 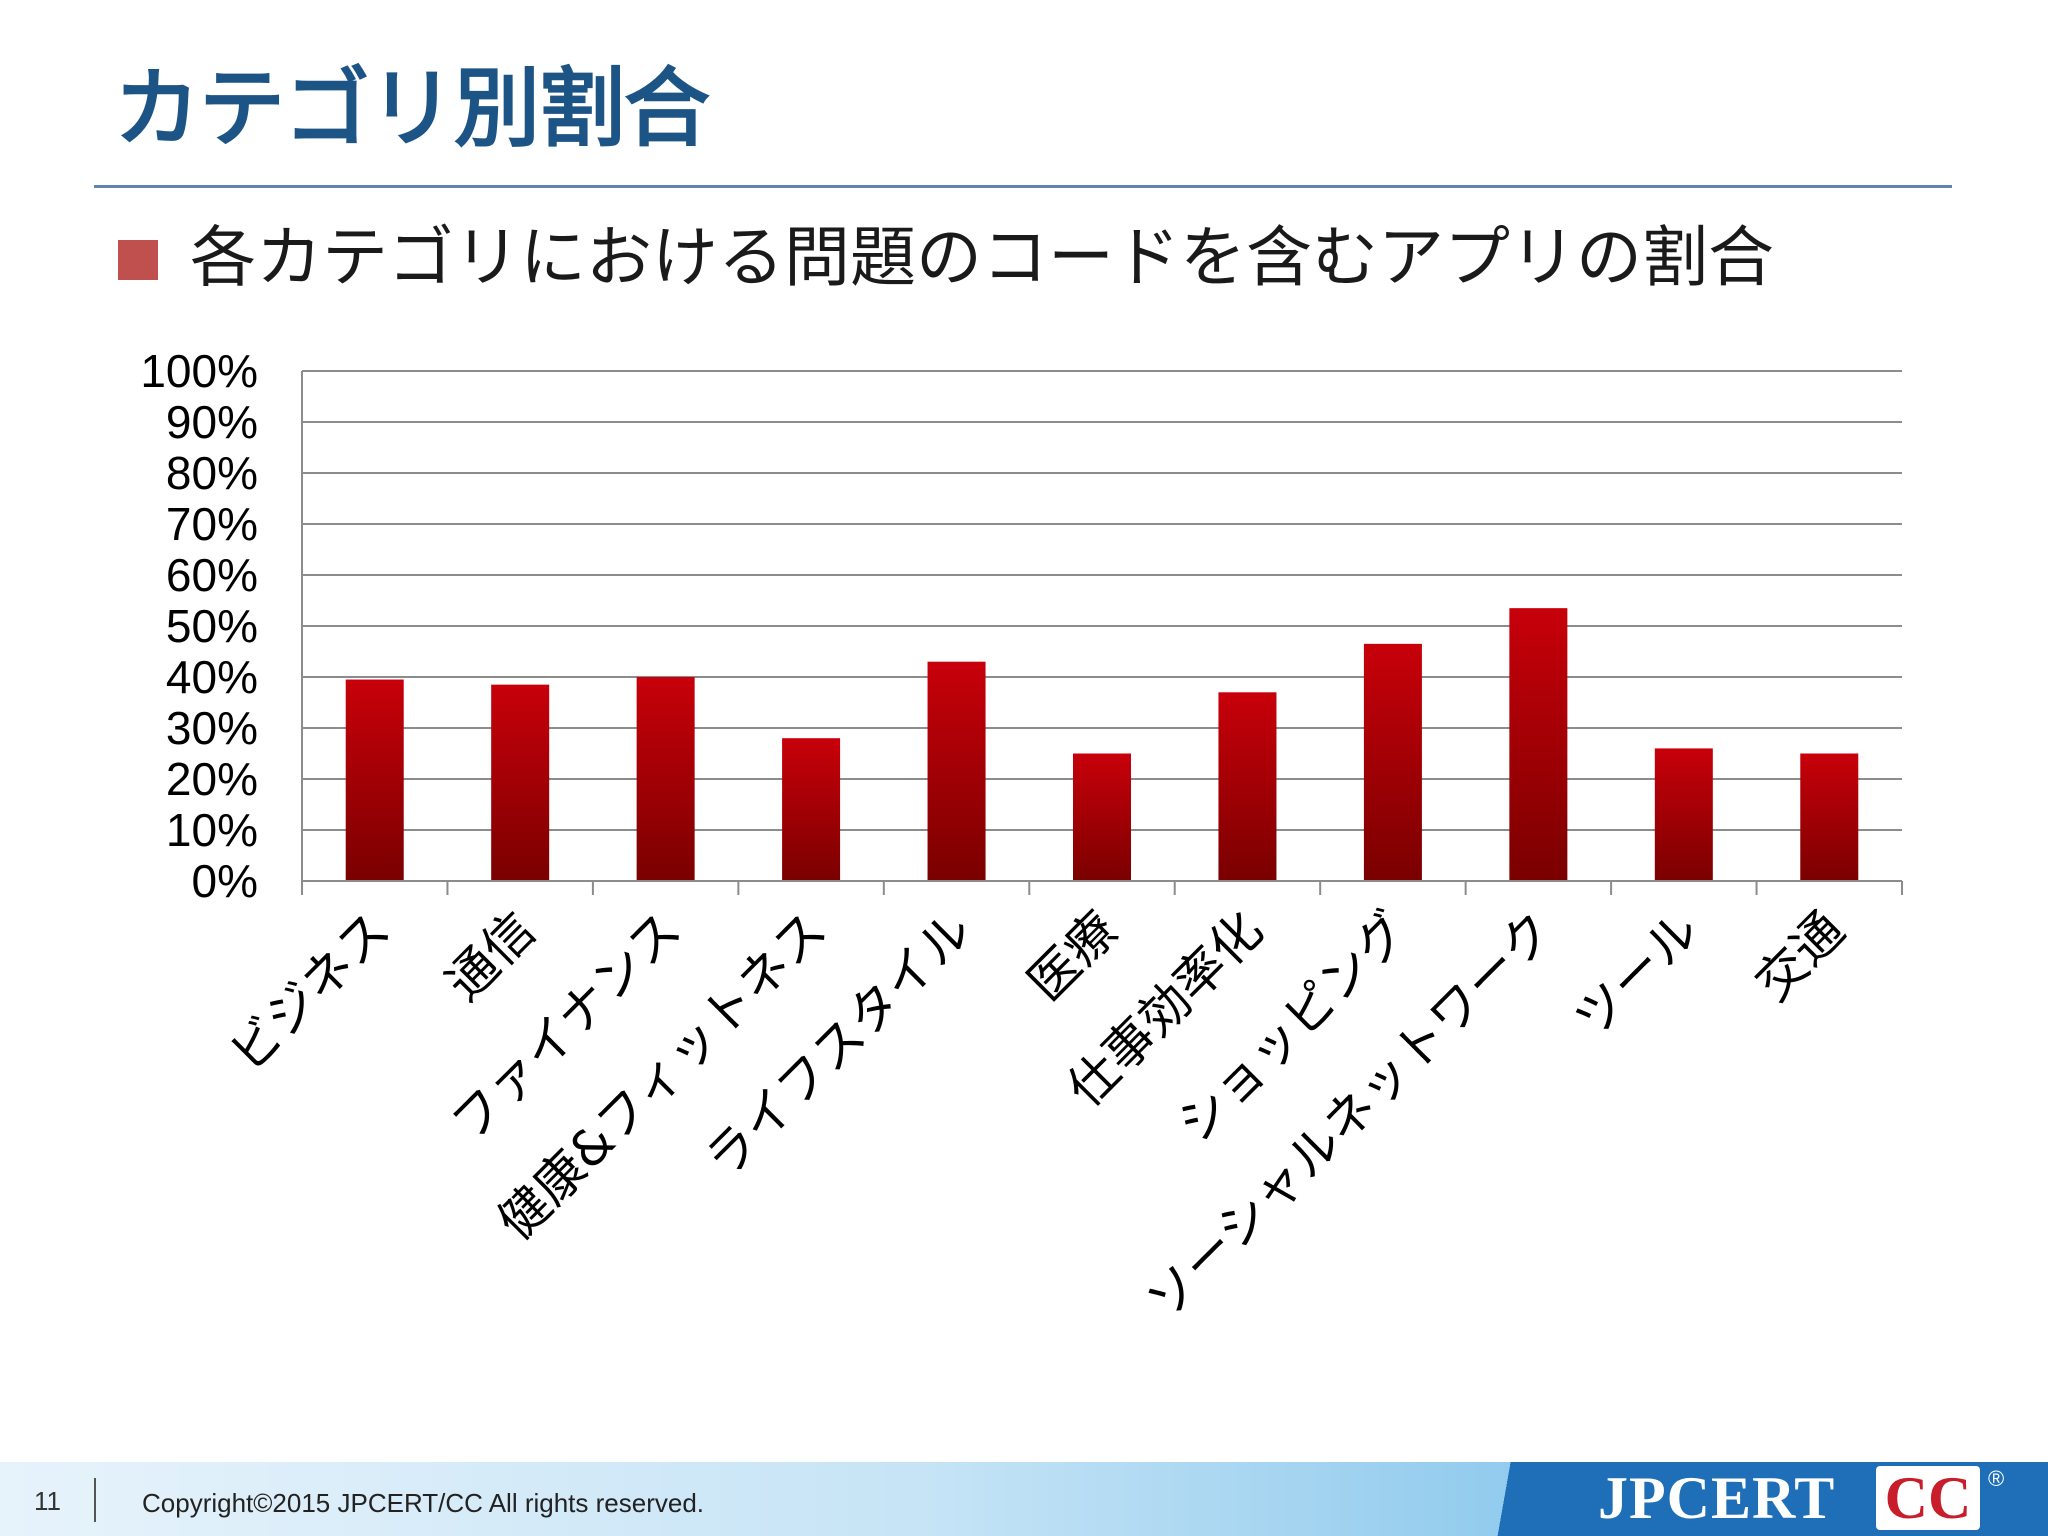 What do you see at coordinates (212, 473) in the screenshot?
I see `y-tick-label: 80%` at bounding box center [212, 473].